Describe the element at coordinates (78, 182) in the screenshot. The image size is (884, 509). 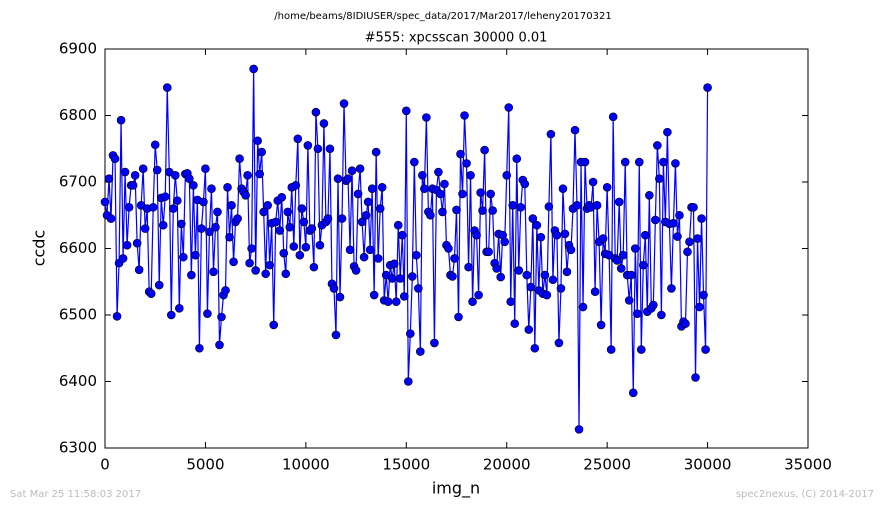
I see `y-tick-label: 6700` at that location.